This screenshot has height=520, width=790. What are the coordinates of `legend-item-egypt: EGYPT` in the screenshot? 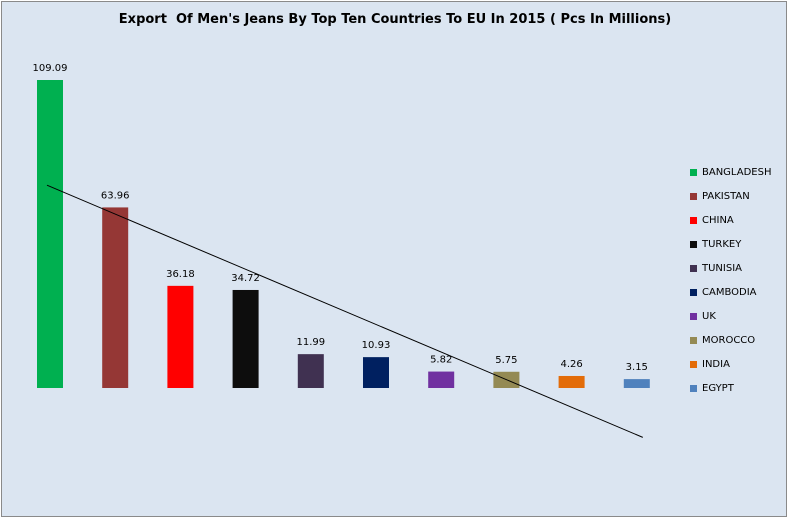 It's located at (730, 388).